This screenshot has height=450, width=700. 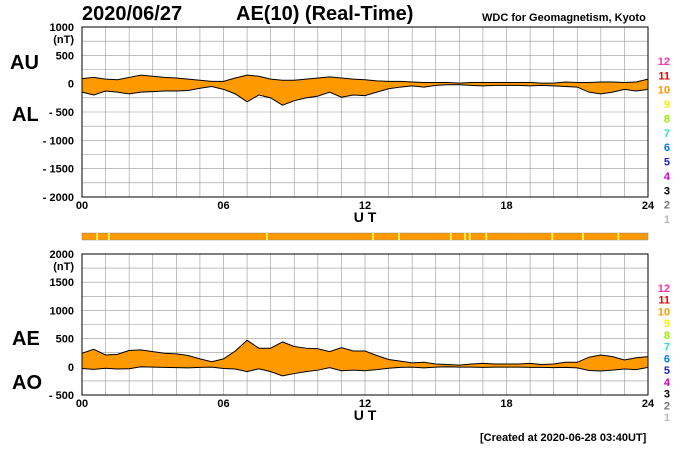 What do you see at coordinates (82, 206) in the screenshot?
I see `top-xtick-label: 00` at bounding box center [82, 206].